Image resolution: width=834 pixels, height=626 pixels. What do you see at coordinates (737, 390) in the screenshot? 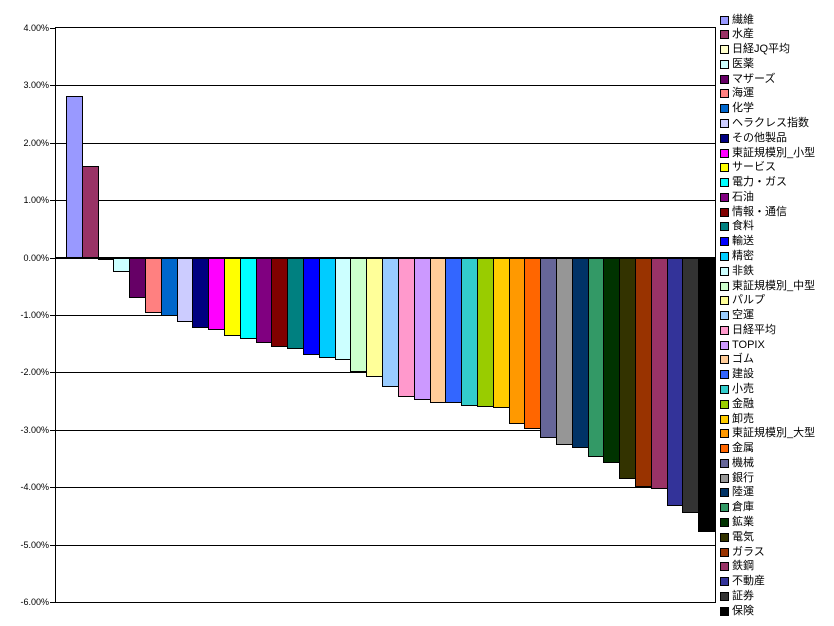
I see `legend-item: 小売` at bounding box center [737, 390].